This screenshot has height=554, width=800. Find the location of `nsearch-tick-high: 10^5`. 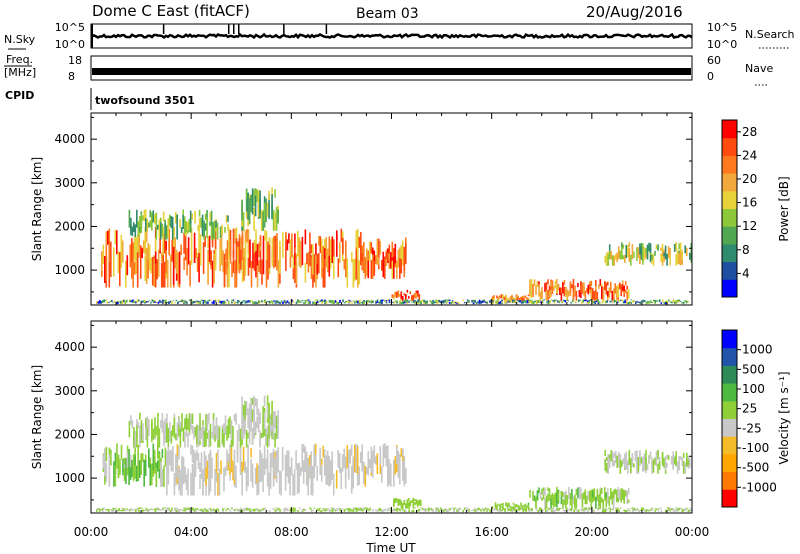

nsearch-tick-high: 10^5 is located at coordinates (722, 27).